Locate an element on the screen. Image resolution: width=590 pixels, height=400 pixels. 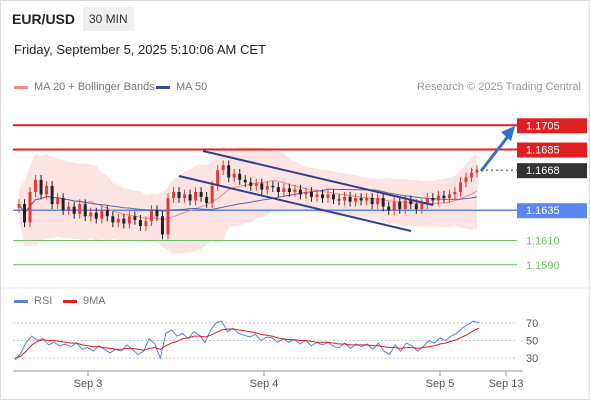
x-axis-label: Sep 3 is located at coordinates (88, 384).